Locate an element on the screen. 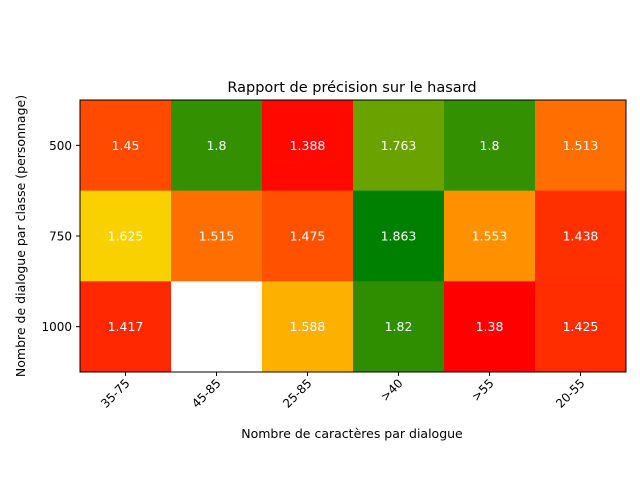 The width and height of the screenshot is (640, 480). chart-title: Rapport de précision sur le hasard is located at coordinates (351, 88).